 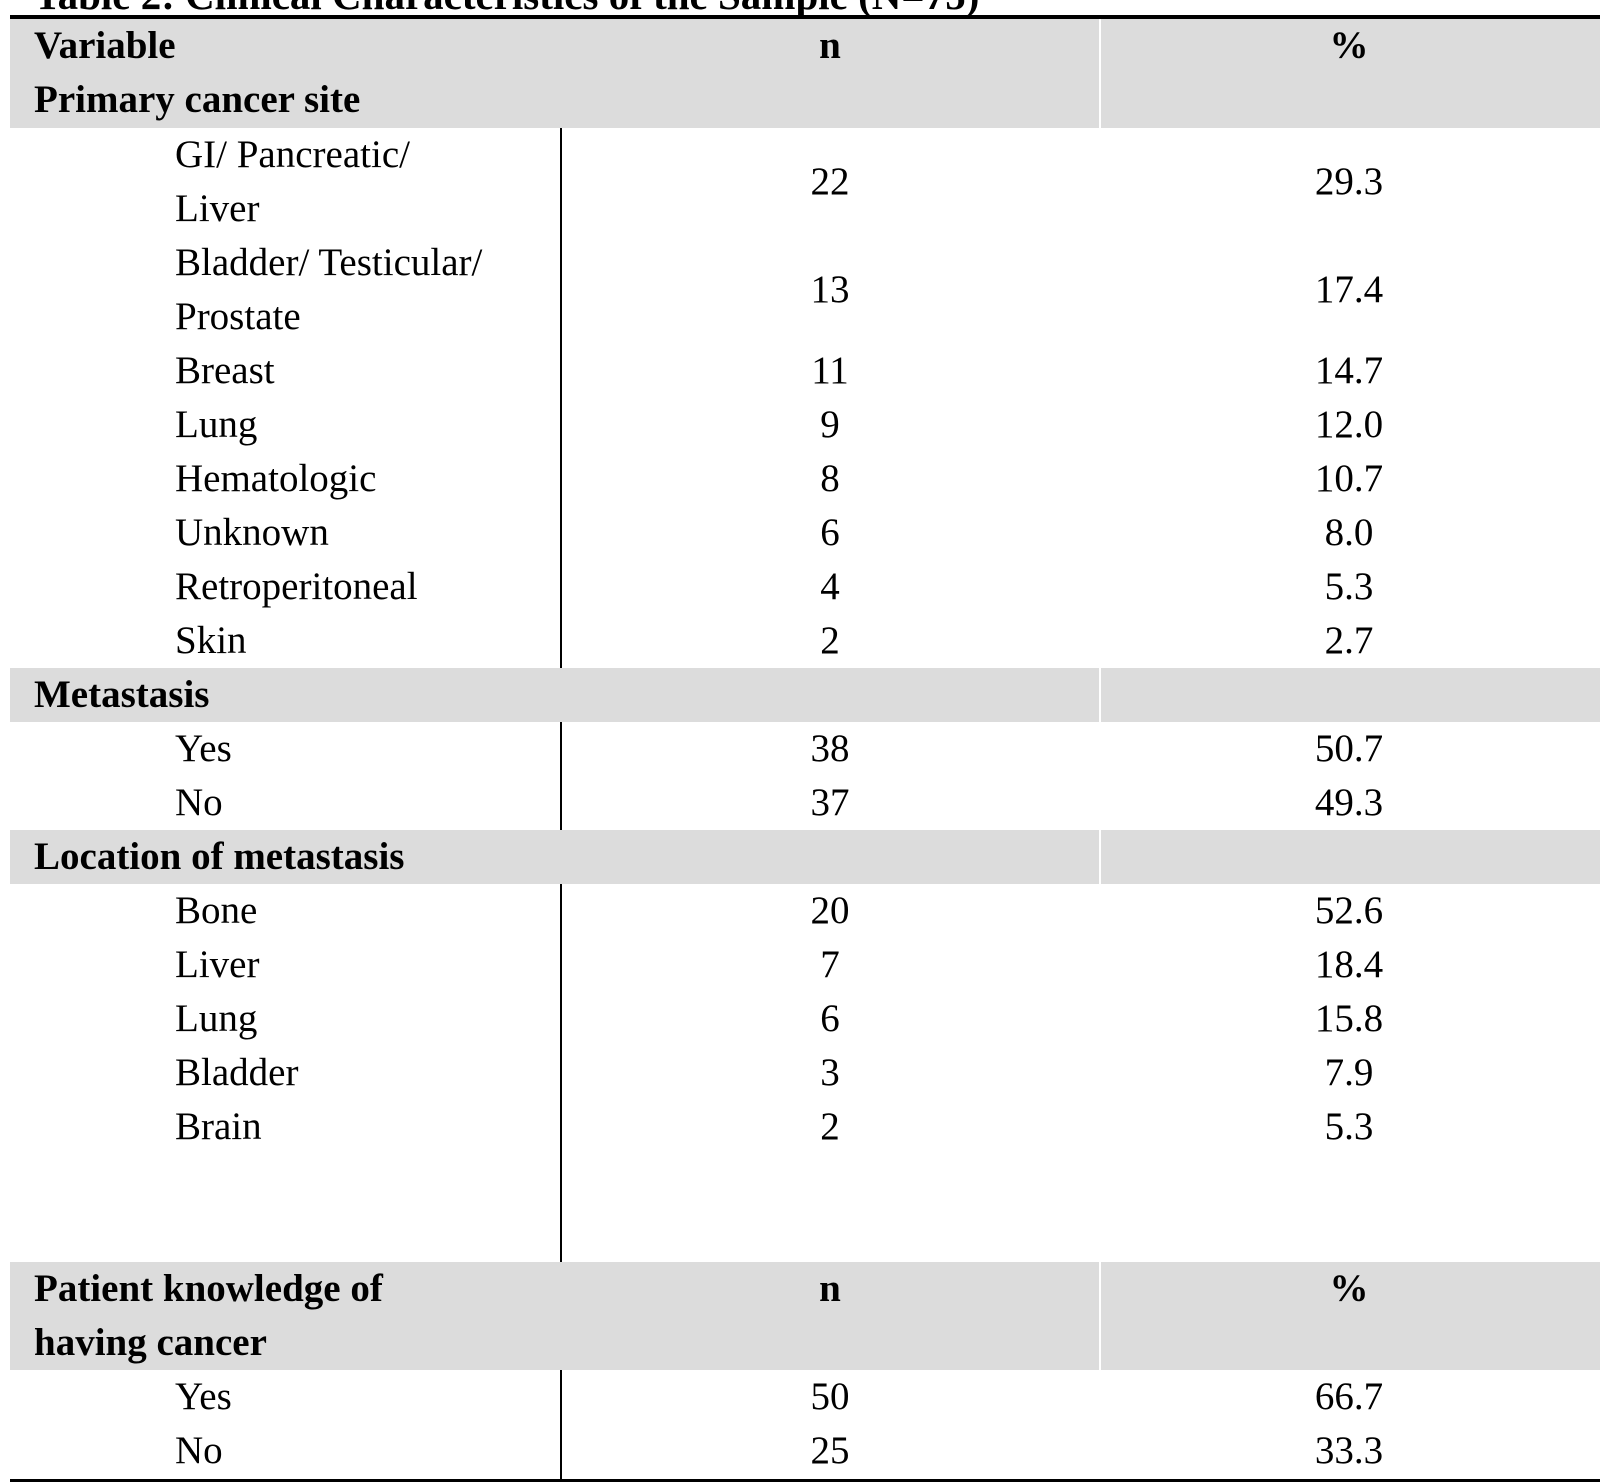 What do you see at coordinates (219, 856) in the screenshot?
I see `section-label: Location of metastasis` at bounding box center [219, 856].